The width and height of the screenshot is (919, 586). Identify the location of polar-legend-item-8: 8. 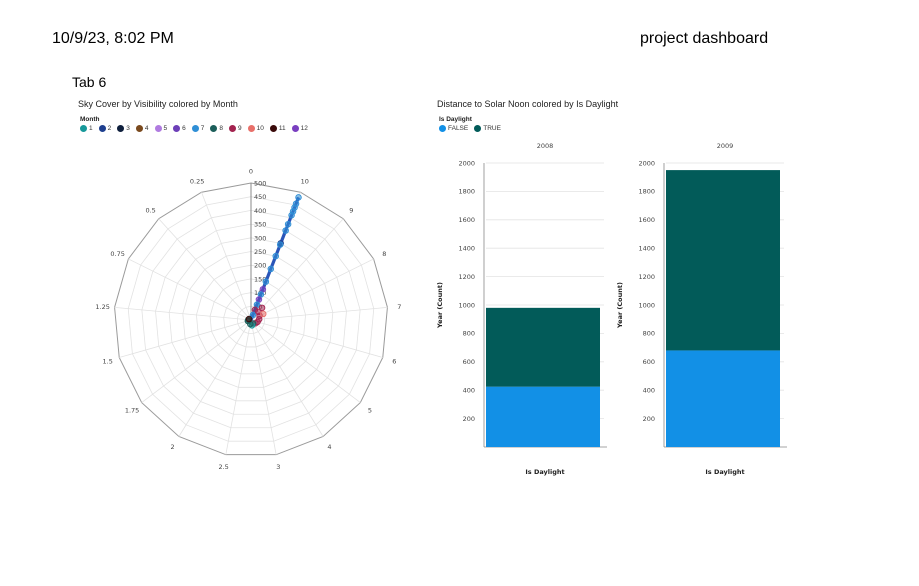
(216, 128).